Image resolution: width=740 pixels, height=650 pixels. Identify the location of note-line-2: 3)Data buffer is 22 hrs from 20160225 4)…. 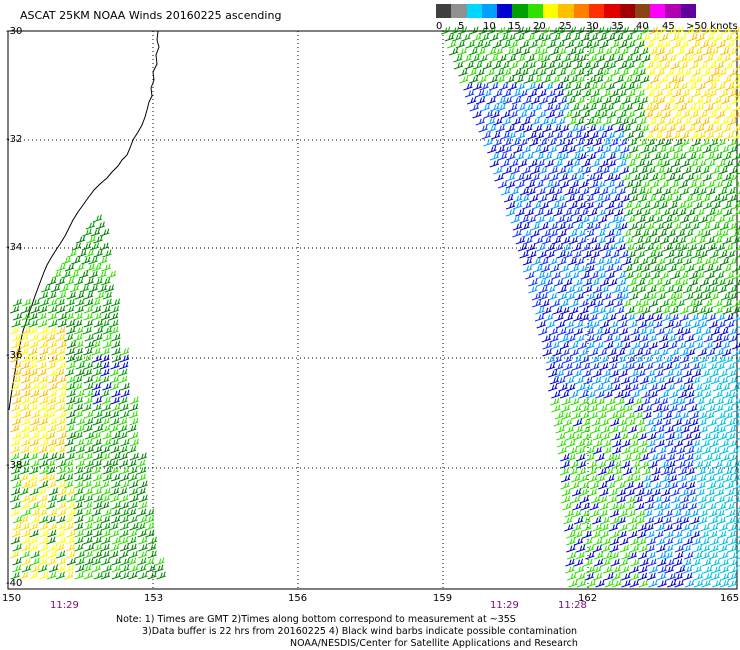
(360, 631).